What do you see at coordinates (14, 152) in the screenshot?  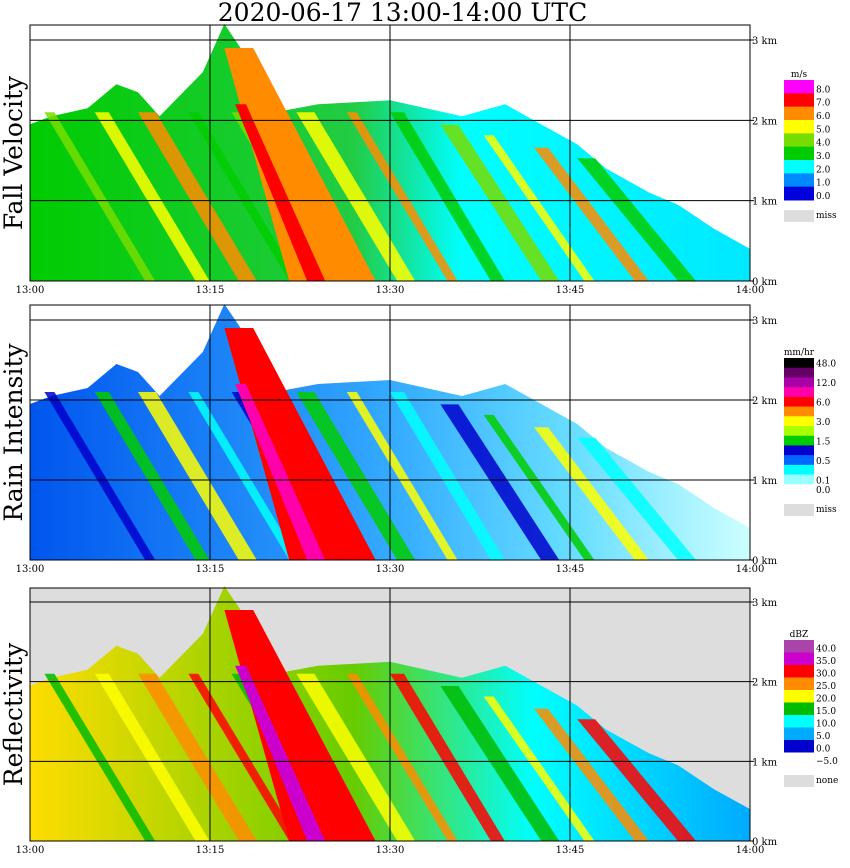 I see `y-axis-label: Fall Velocity` at bounding box center [14, 152].